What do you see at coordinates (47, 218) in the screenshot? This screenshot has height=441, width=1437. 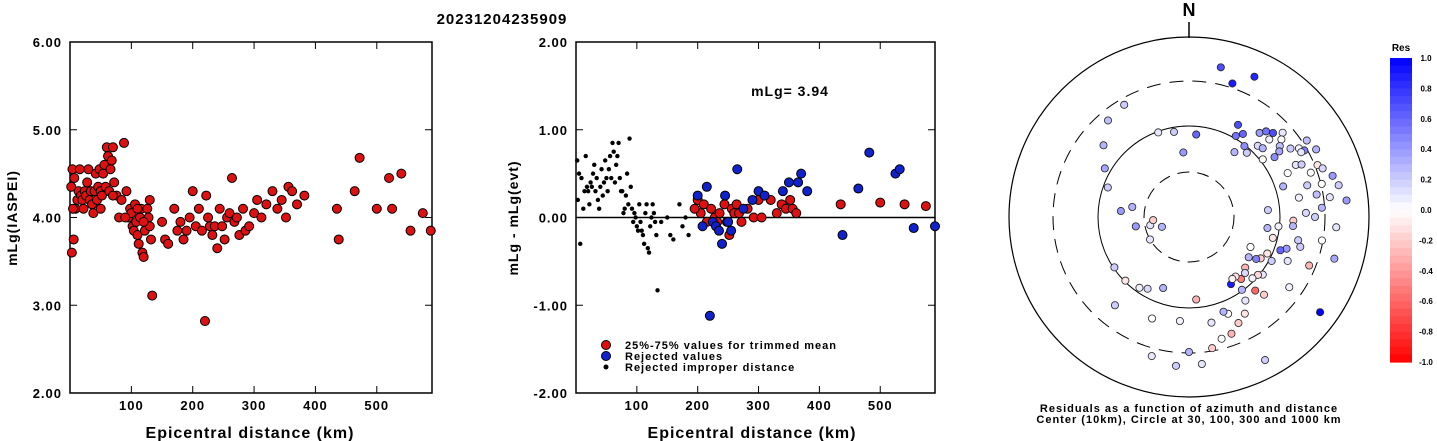 I see `y-tick-label: 4.00` at bounding box center [47, 218].